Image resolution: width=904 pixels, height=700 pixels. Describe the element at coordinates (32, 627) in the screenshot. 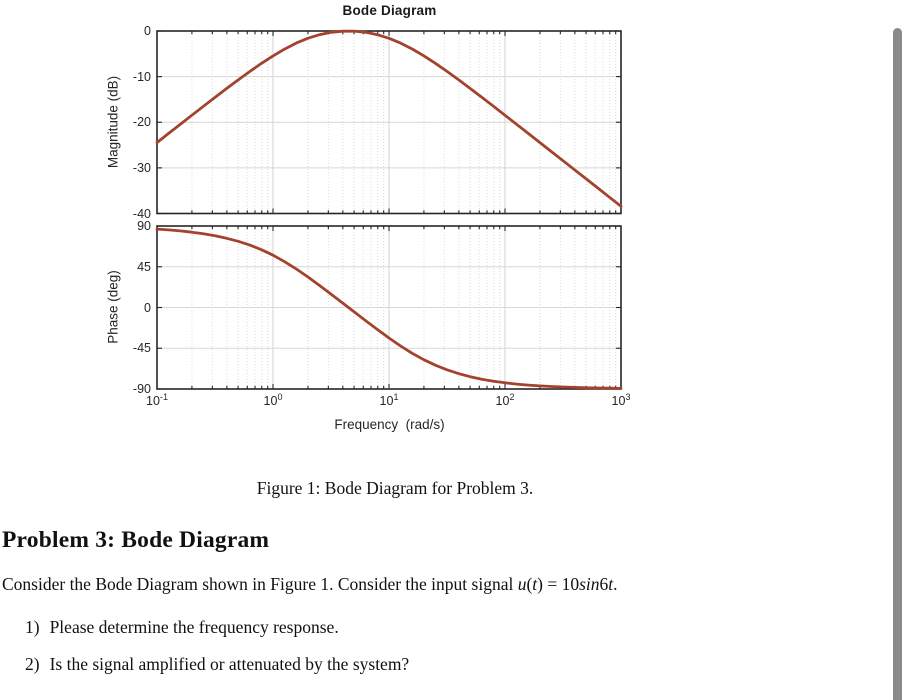

I see `item-number: 1)` at that location.